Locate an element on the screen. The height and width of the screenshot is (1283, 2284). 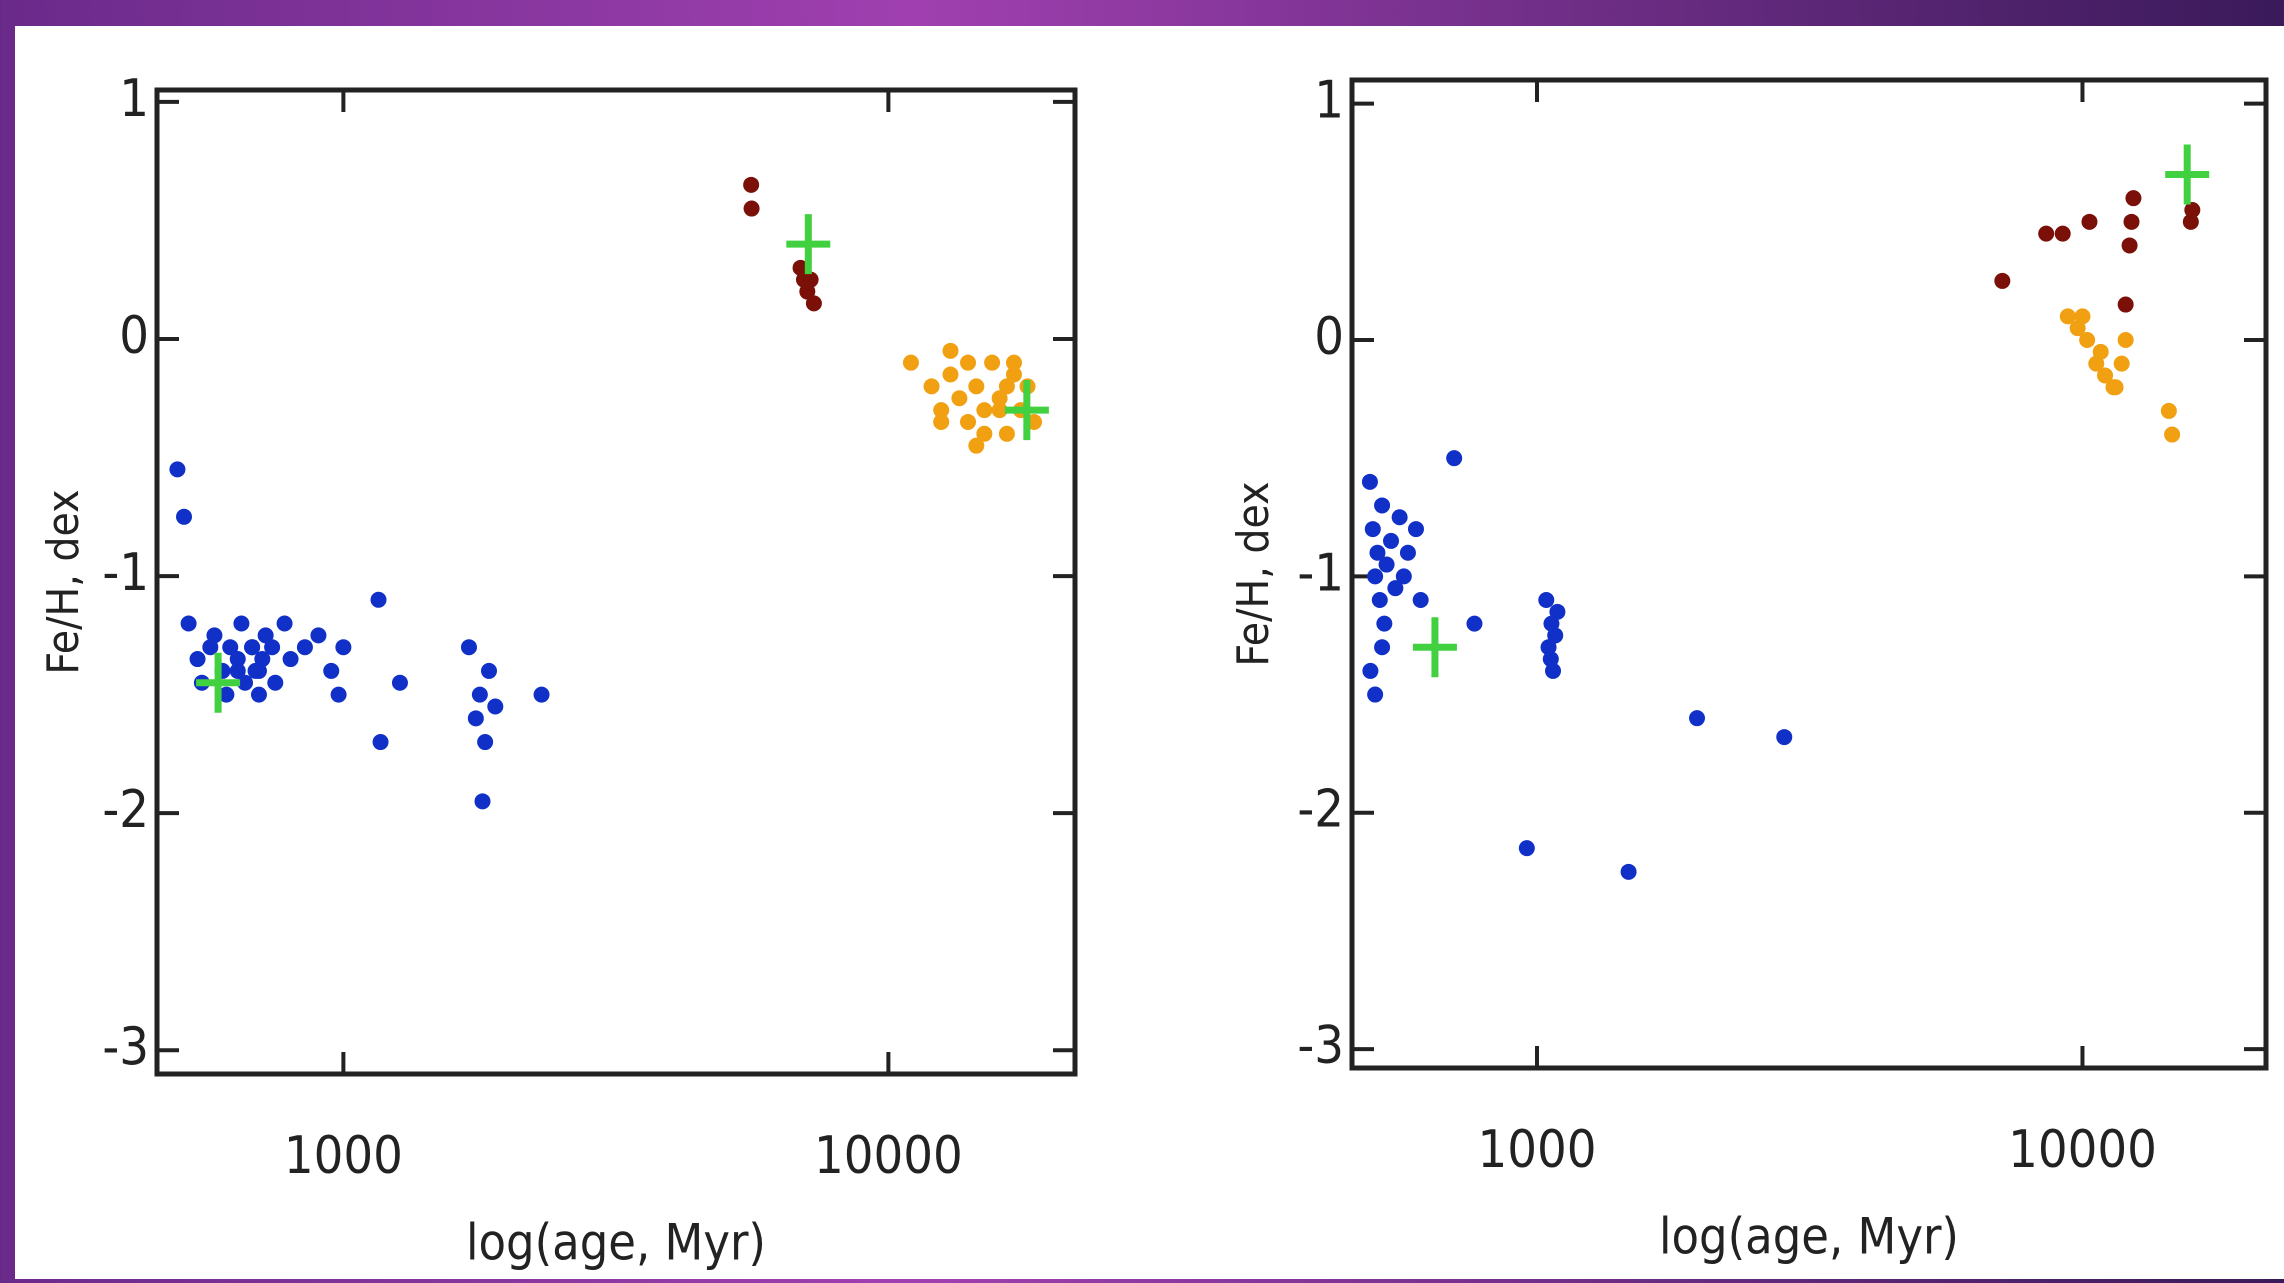
y-tick-label: -2 is located at coordinates (1320, 810).